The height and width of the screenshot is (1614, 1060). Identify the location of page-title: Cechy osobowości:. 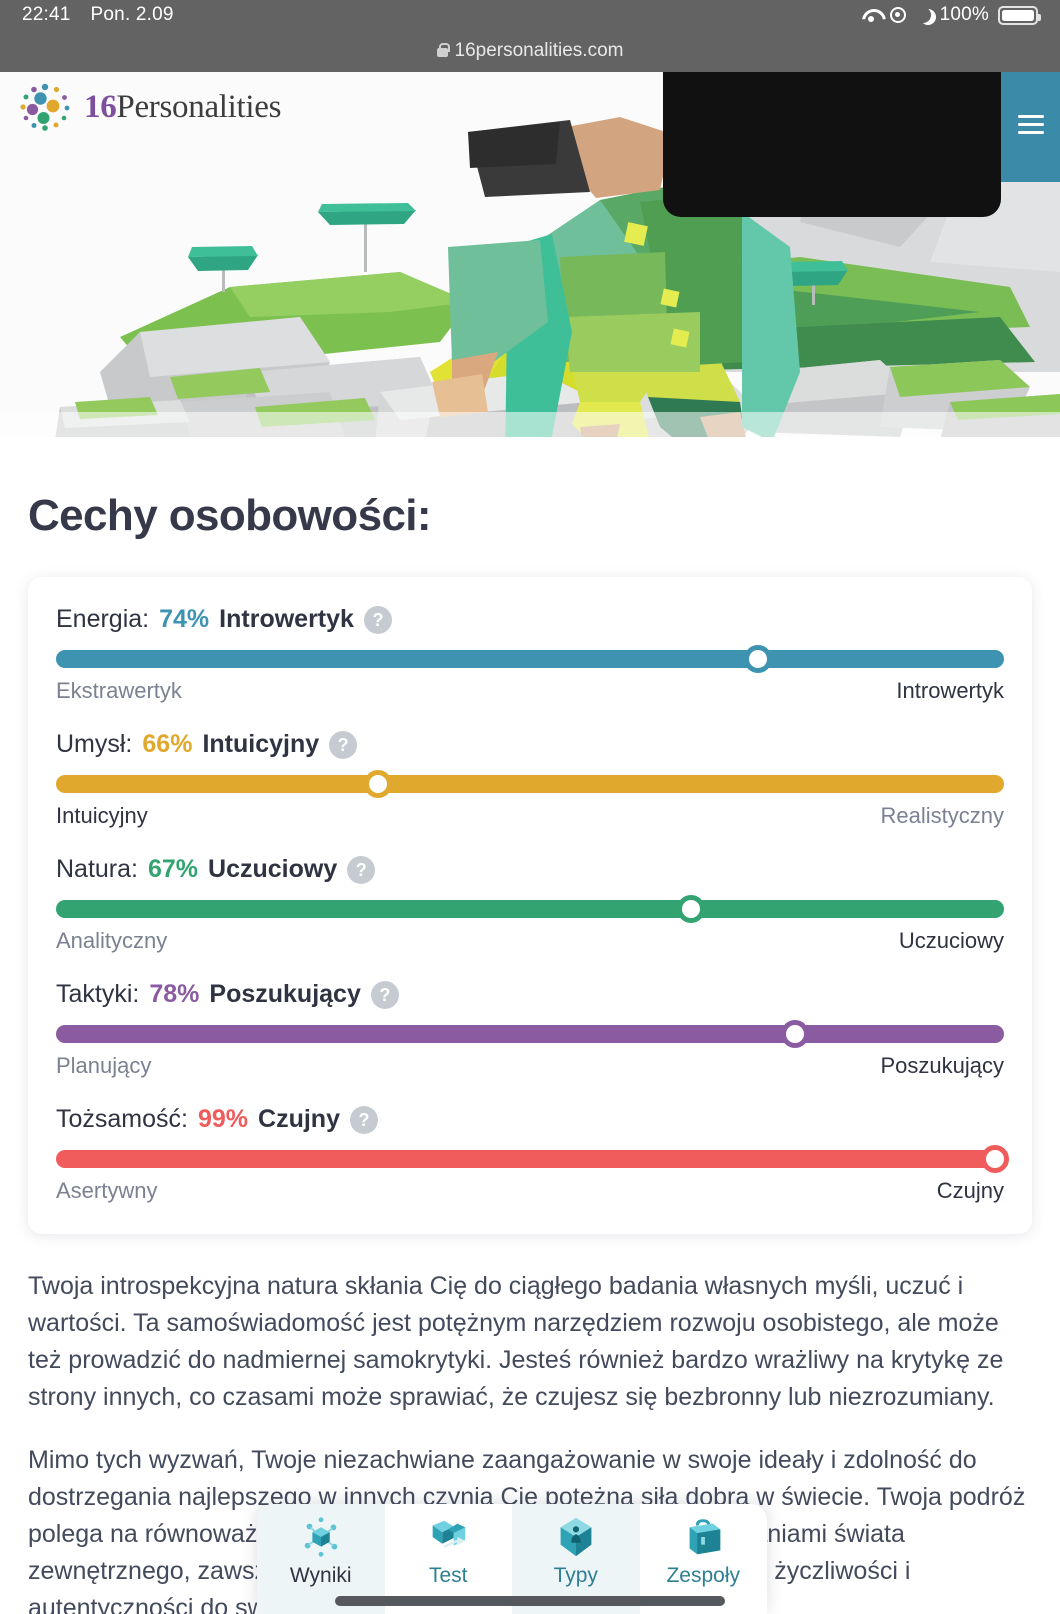
(230, 515).